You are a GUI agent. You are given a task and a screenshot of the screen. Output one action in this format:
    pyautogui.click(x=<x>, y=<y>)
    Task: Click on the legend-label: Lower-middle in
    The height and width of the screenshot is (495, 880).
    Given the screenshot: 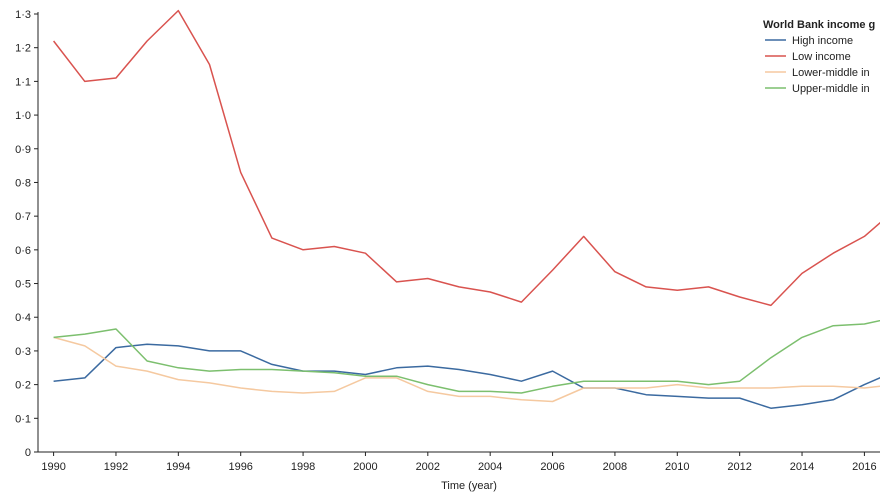 What is the action you would take?
    pyautogui.click(x=831, y=73)
    